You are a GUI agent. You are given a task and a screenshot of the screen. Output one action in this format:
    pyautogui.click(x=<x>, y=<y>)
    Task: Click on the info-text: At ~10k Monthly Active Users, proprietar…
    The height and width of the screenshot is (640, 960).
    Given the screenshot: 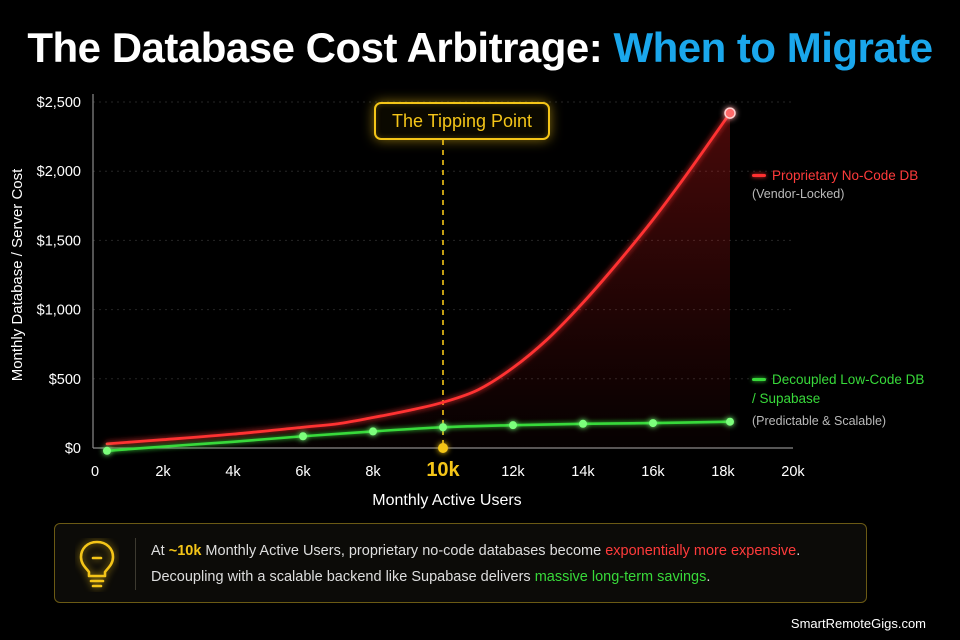 What is the action you would take?
    pyautogui.click(x=475, y=564)
    